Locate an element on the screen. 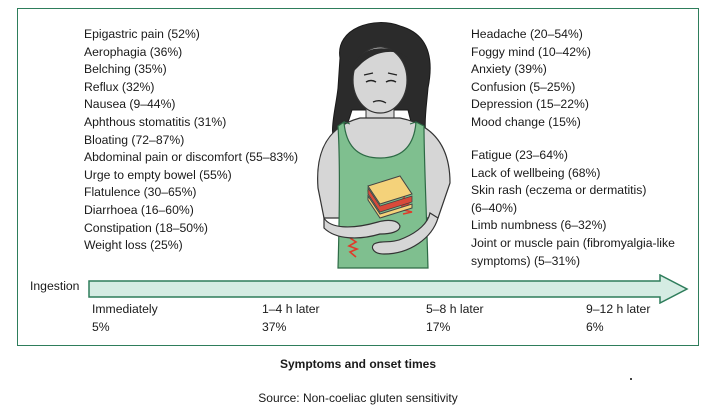 The width and height of the screenshot is (716, 419). symptom-item: Limb numbness (6–32%) is located at coordinates (539, 225).